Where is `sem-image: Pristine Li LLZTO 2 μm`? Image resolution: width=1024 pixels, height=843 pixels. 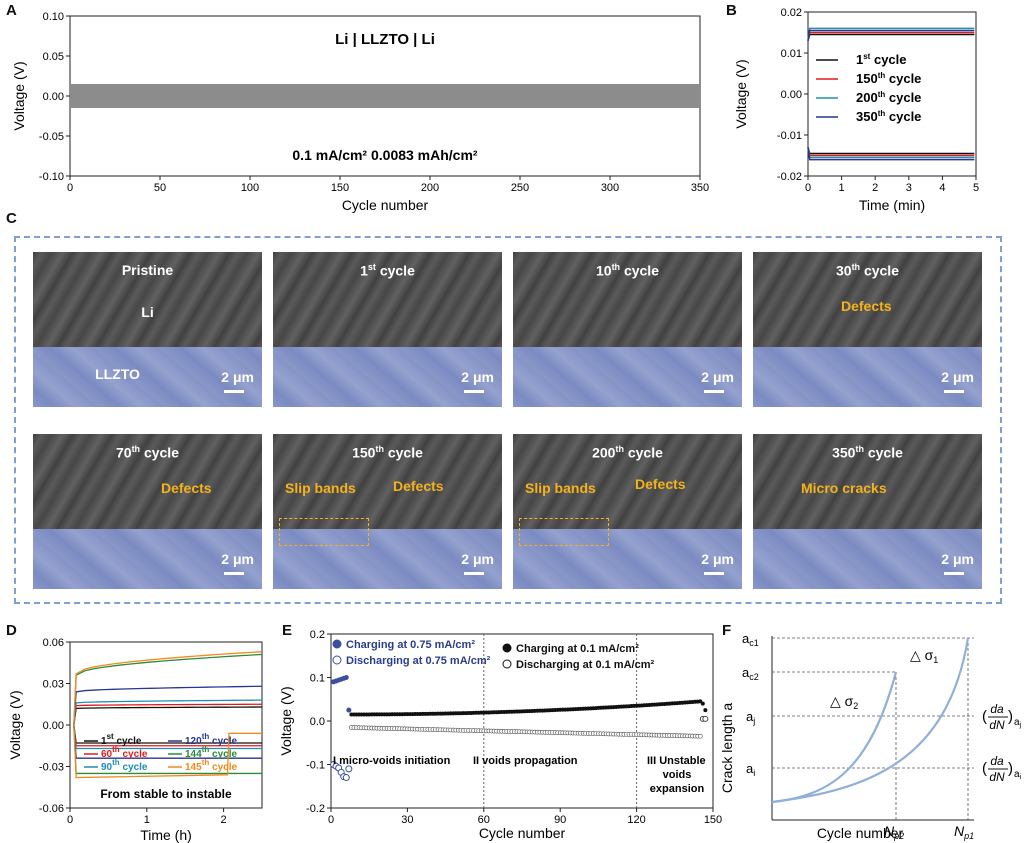 sem-image: Pristine Li LLZTO 2 μm is located at coordinates (147, 329).